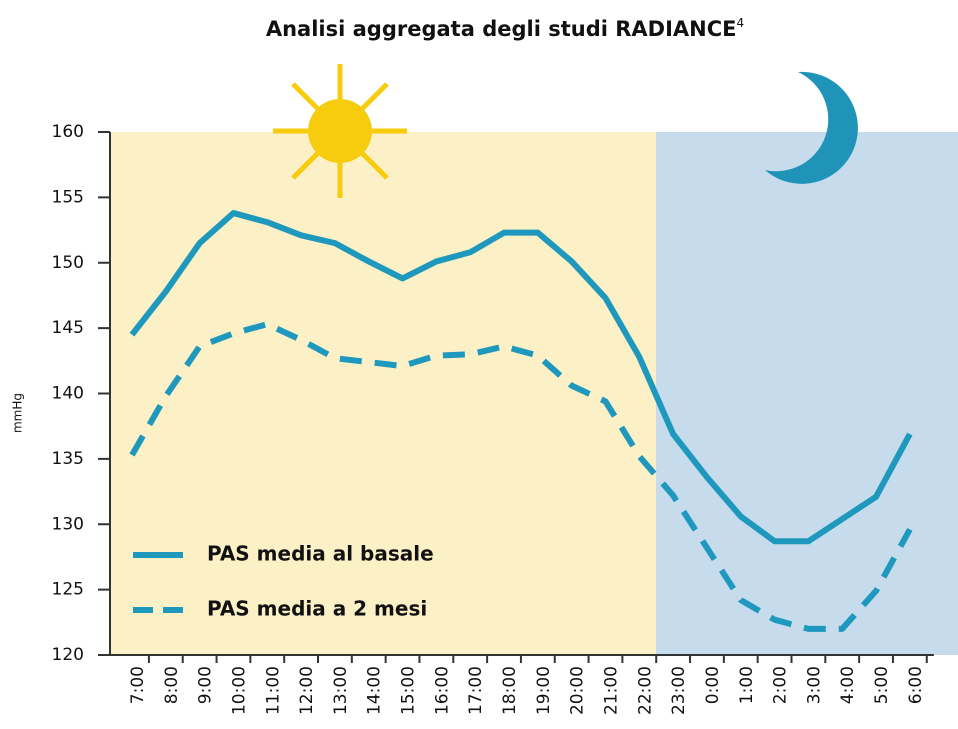 The height and width of the screenshot is (729, 958). What do you see at coordinates (68, 263) in the screenshot?
I see `y-tick-label: 150` at bounding box center [68, 263].